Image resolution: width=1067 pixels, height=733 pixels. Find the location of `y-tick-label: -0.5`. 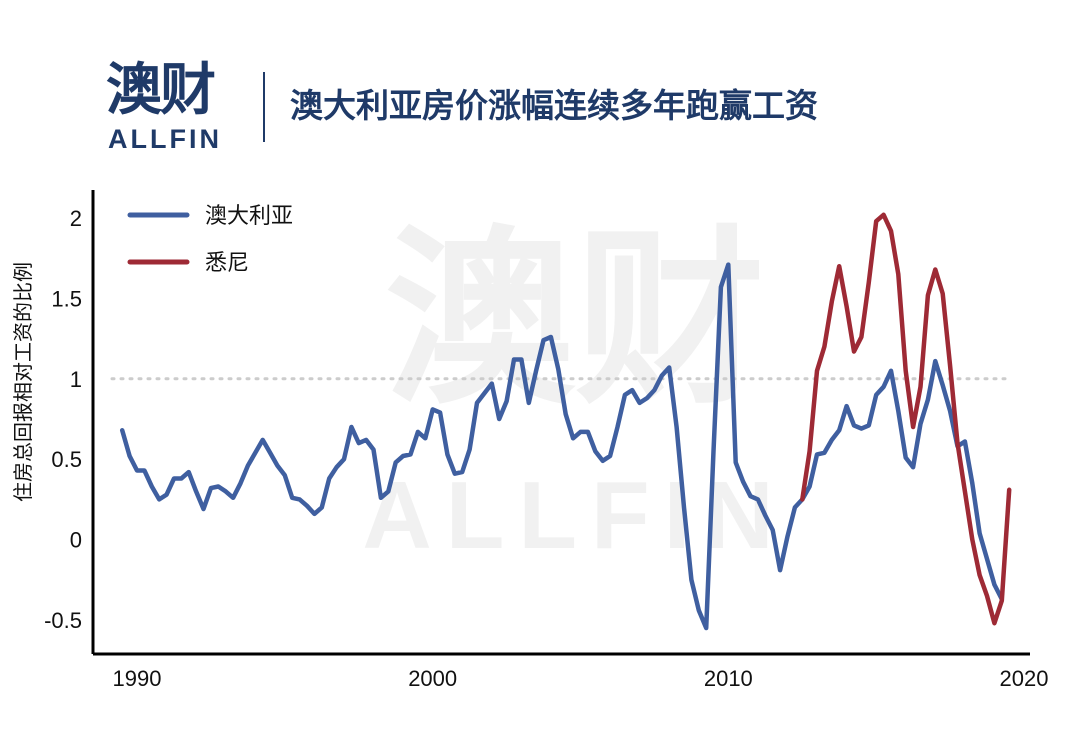

y-tick-label: -0.5 is located at coordinates (63, 620).